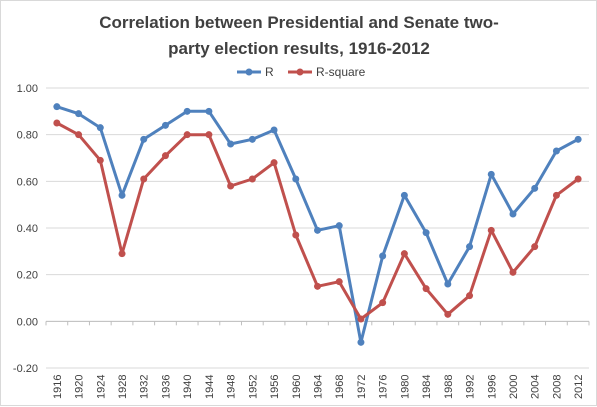 The height and width of the screenshot is (407, 597). What do you see at coordinates (492, 387) in the screenshot?
I see `x-tick-label: 1996` at bounding box center [492, 387].